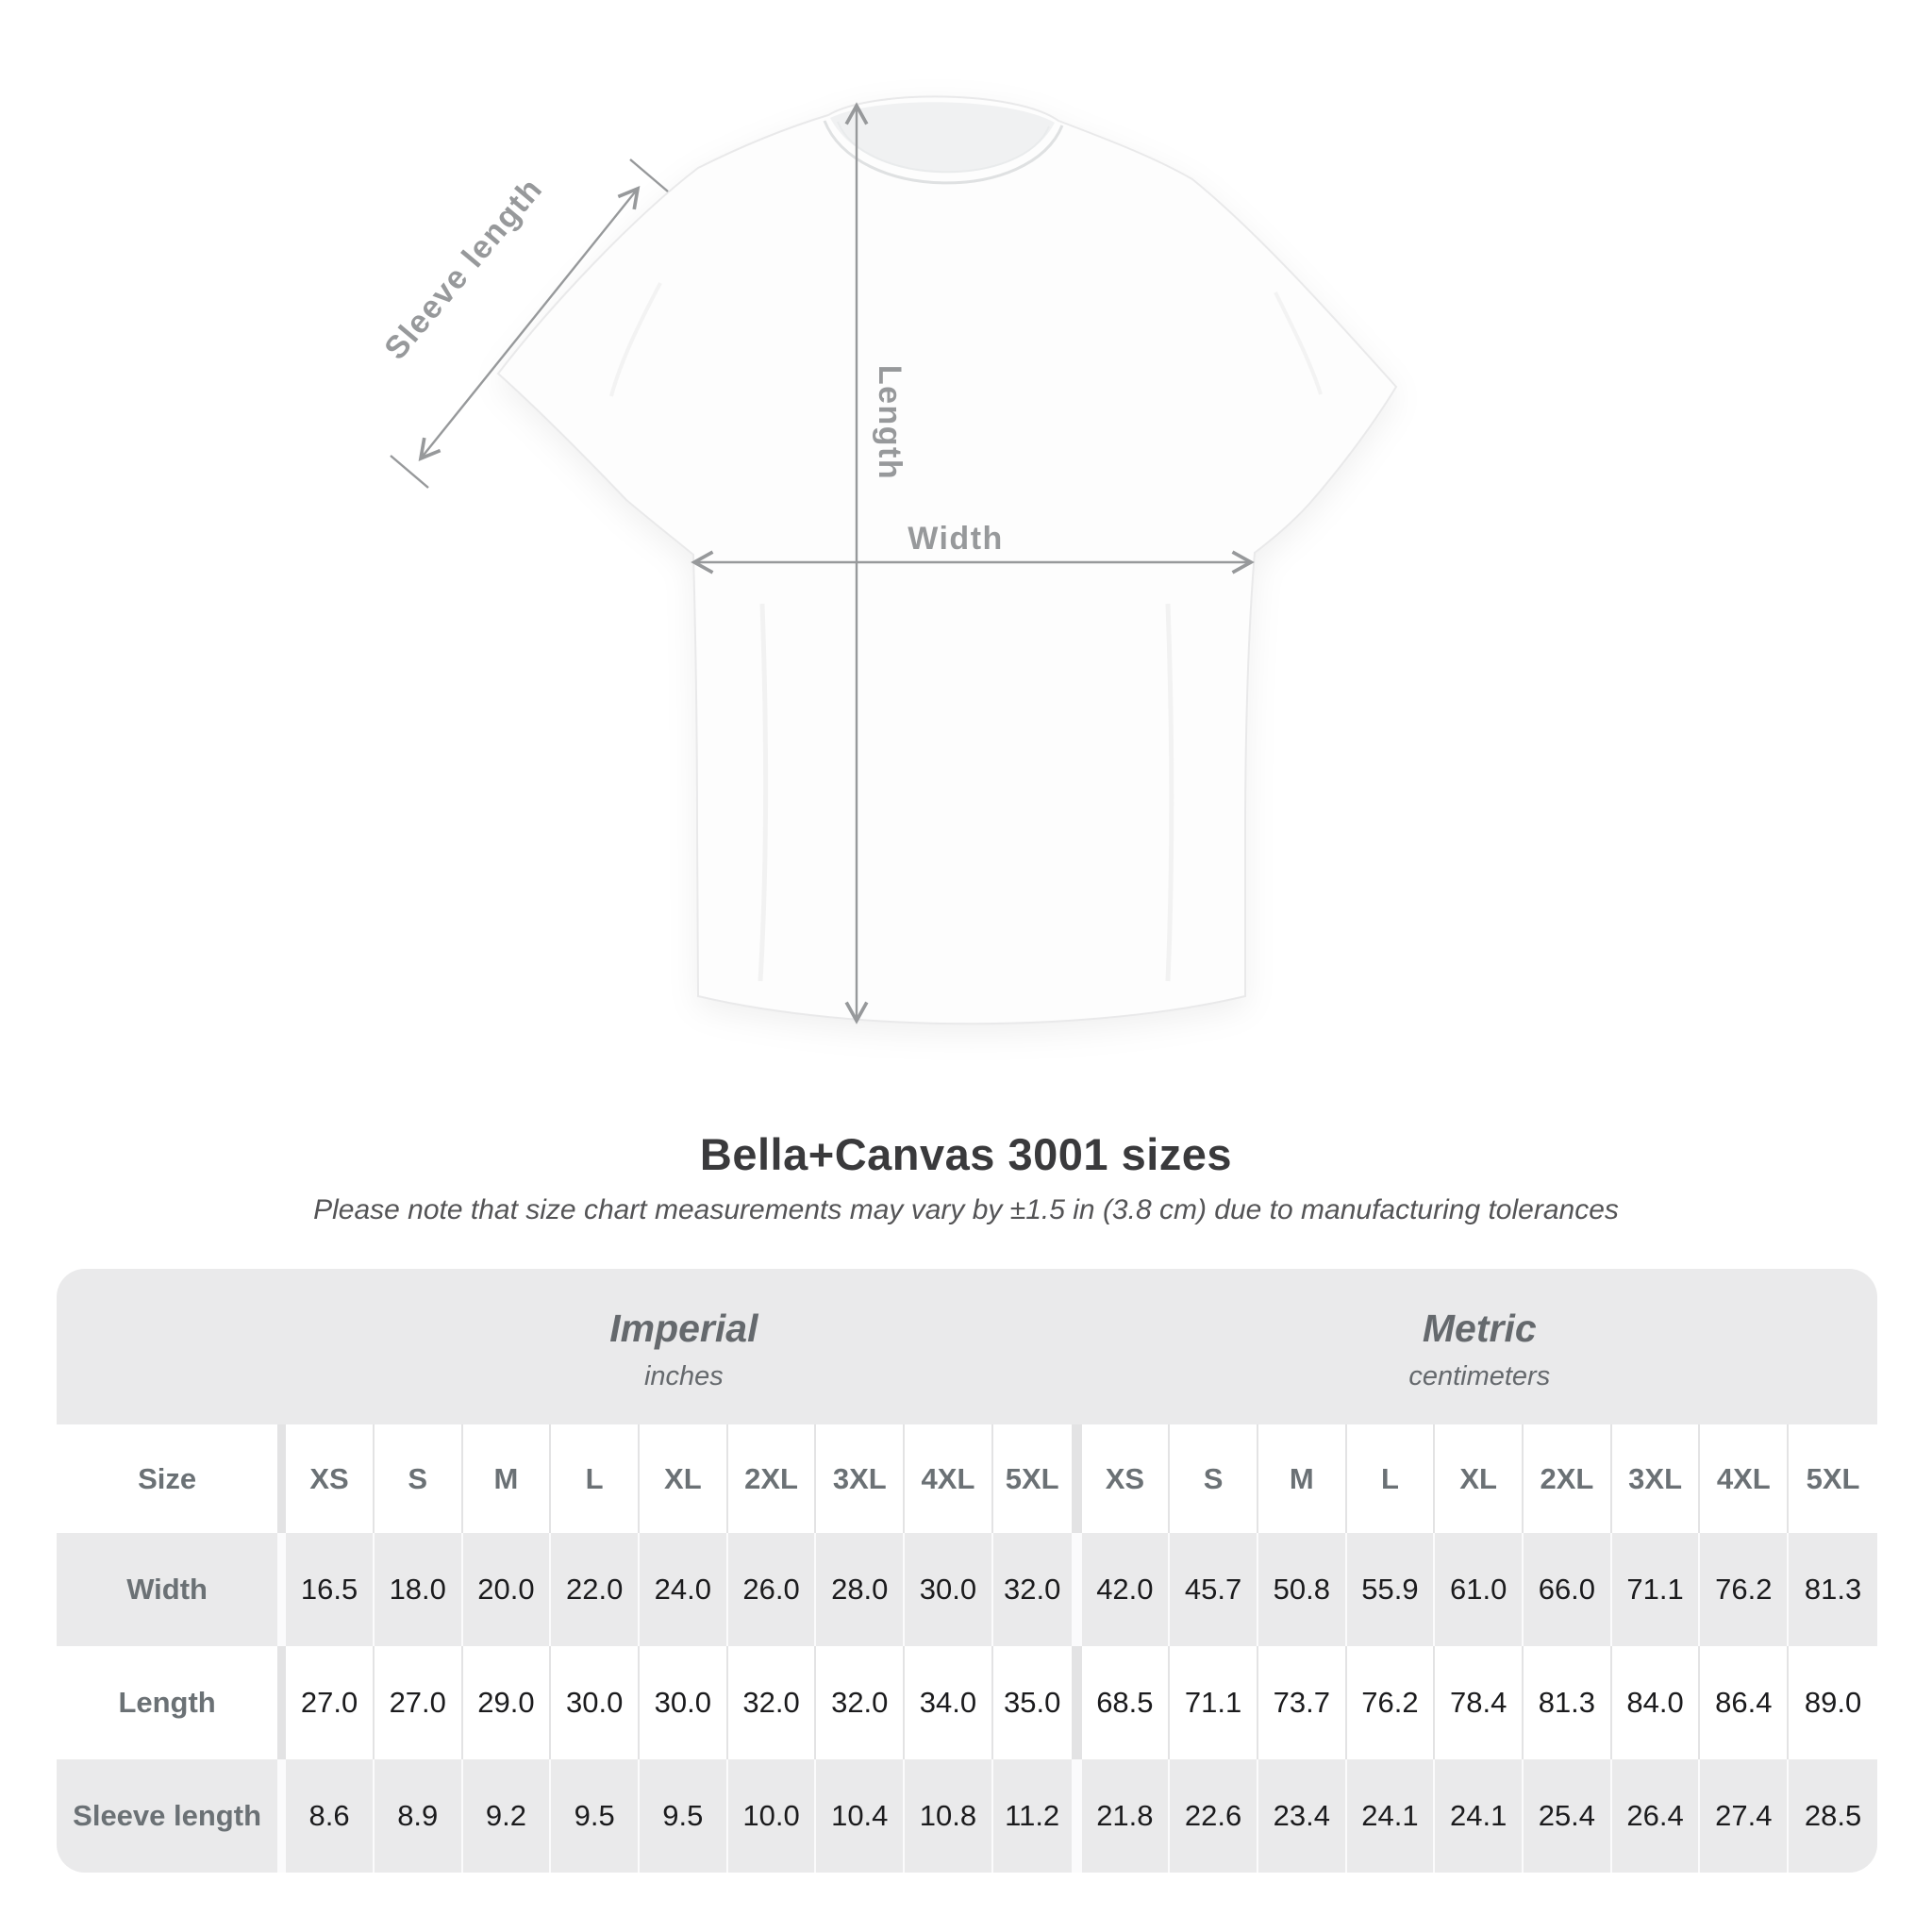  What do you see at coordinates (1568, 1478) in the screenshot?
I see `size-header-metric-2xl: 2XL` at bounding box center [1568, 1478].